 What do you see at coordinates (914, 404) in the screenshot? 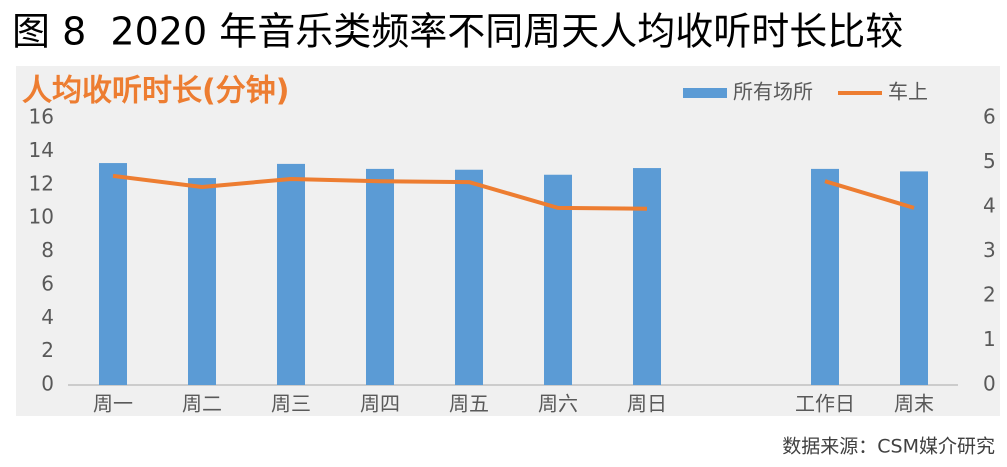
I see `x-tick-label: 周末` at bounding box center [914, 404].